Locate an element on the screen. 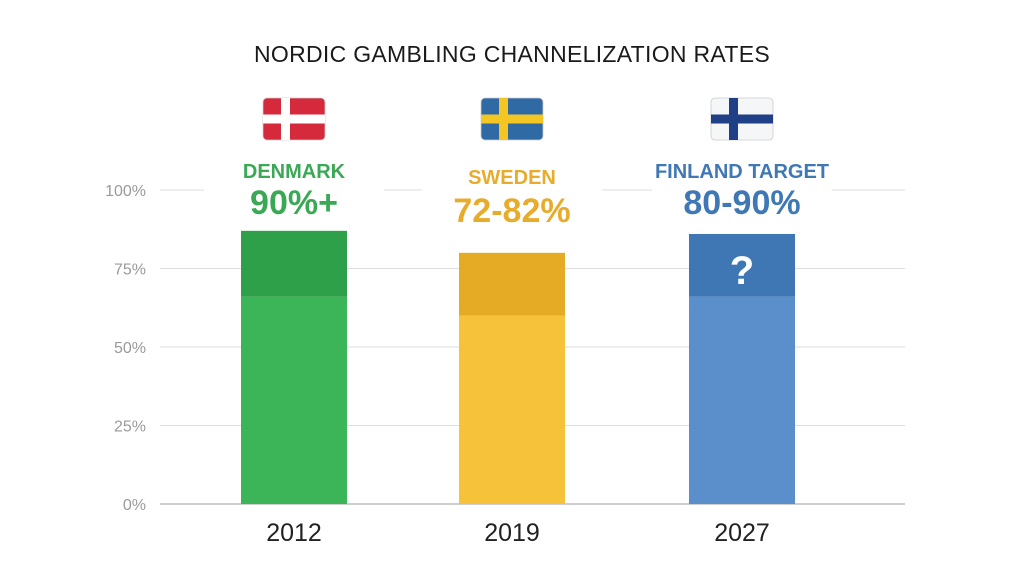 The image size is (1024, 572). x-axis: 2012 2019 2027 is located at coordinates (518, 533).